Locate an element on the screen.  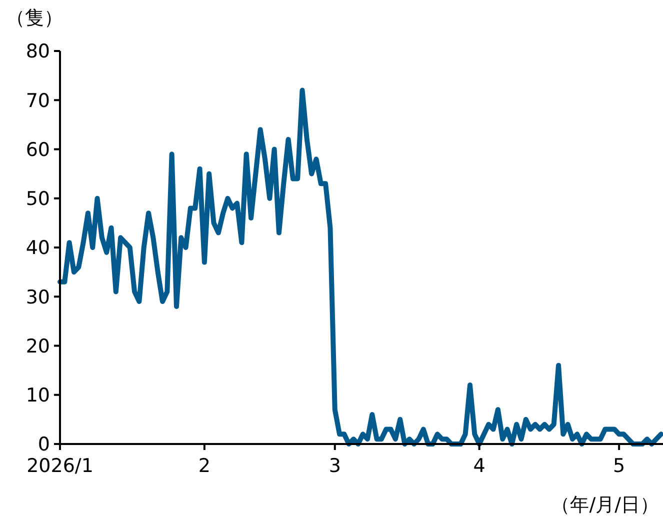
x-tick-label: 3 is located at coordinates (334, 466).